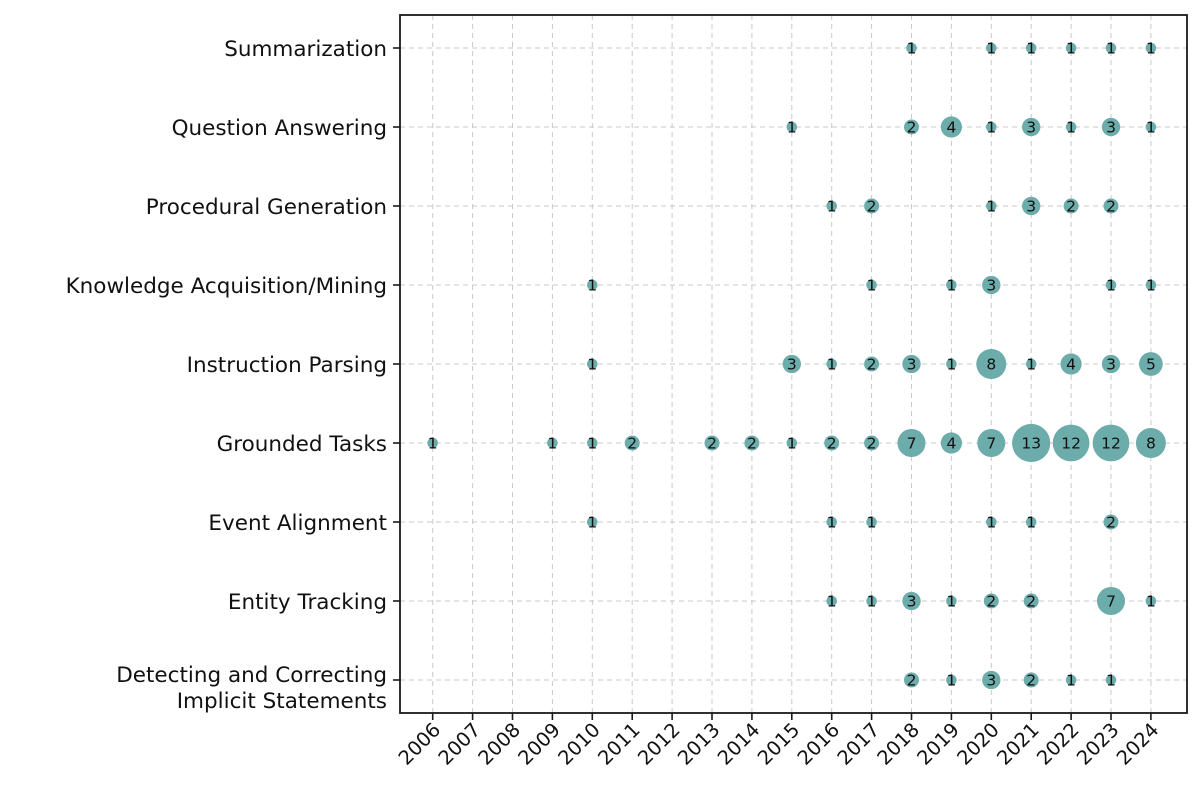 The height and width of the screenshot is (800, 1200). I want to click on x-tick-label: 2018, so click(898, 743).